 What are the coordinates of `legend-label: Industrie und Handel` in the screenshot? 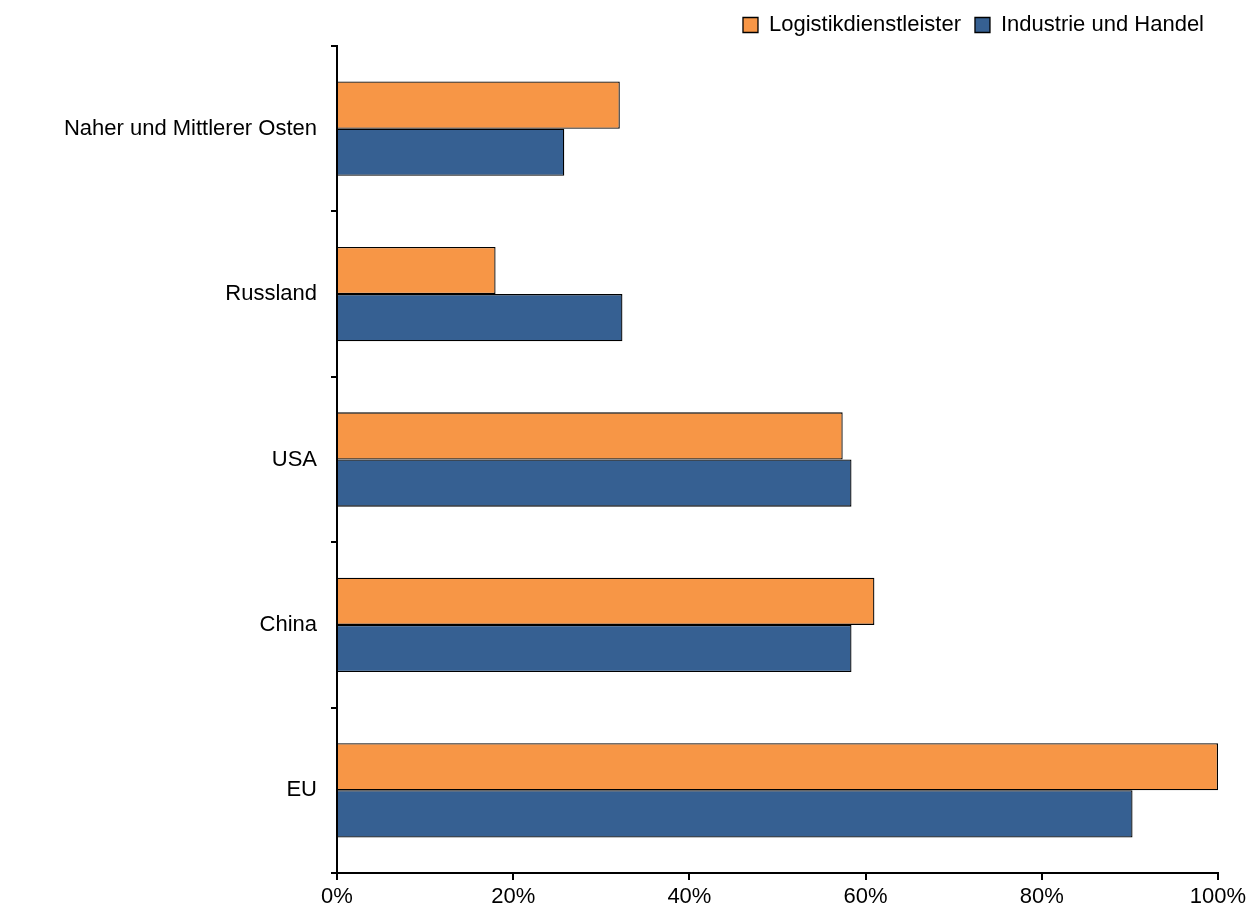 It's located at (1102, 24).